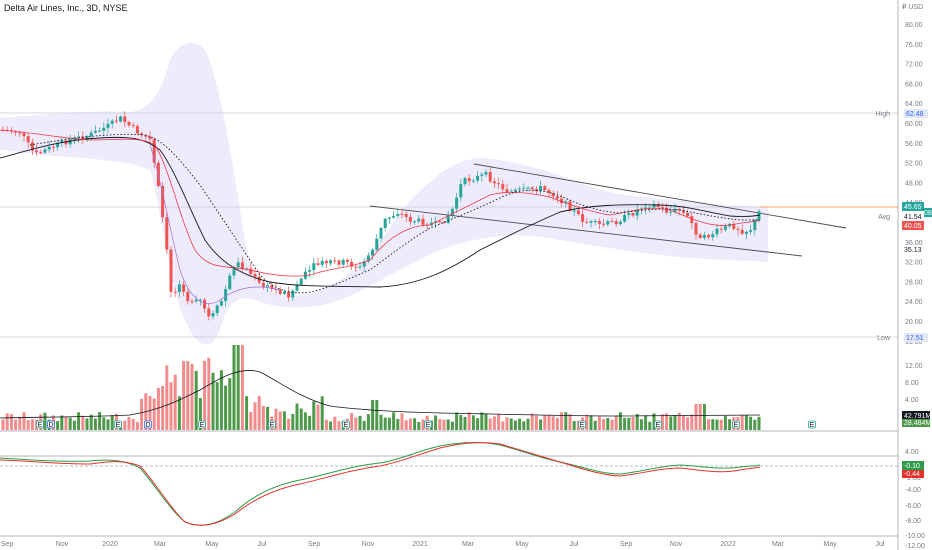 Image resolution: width=932 pixels, height=550 pixels. I want to click on price-tag-lower: 35.13, so click(913, 250).